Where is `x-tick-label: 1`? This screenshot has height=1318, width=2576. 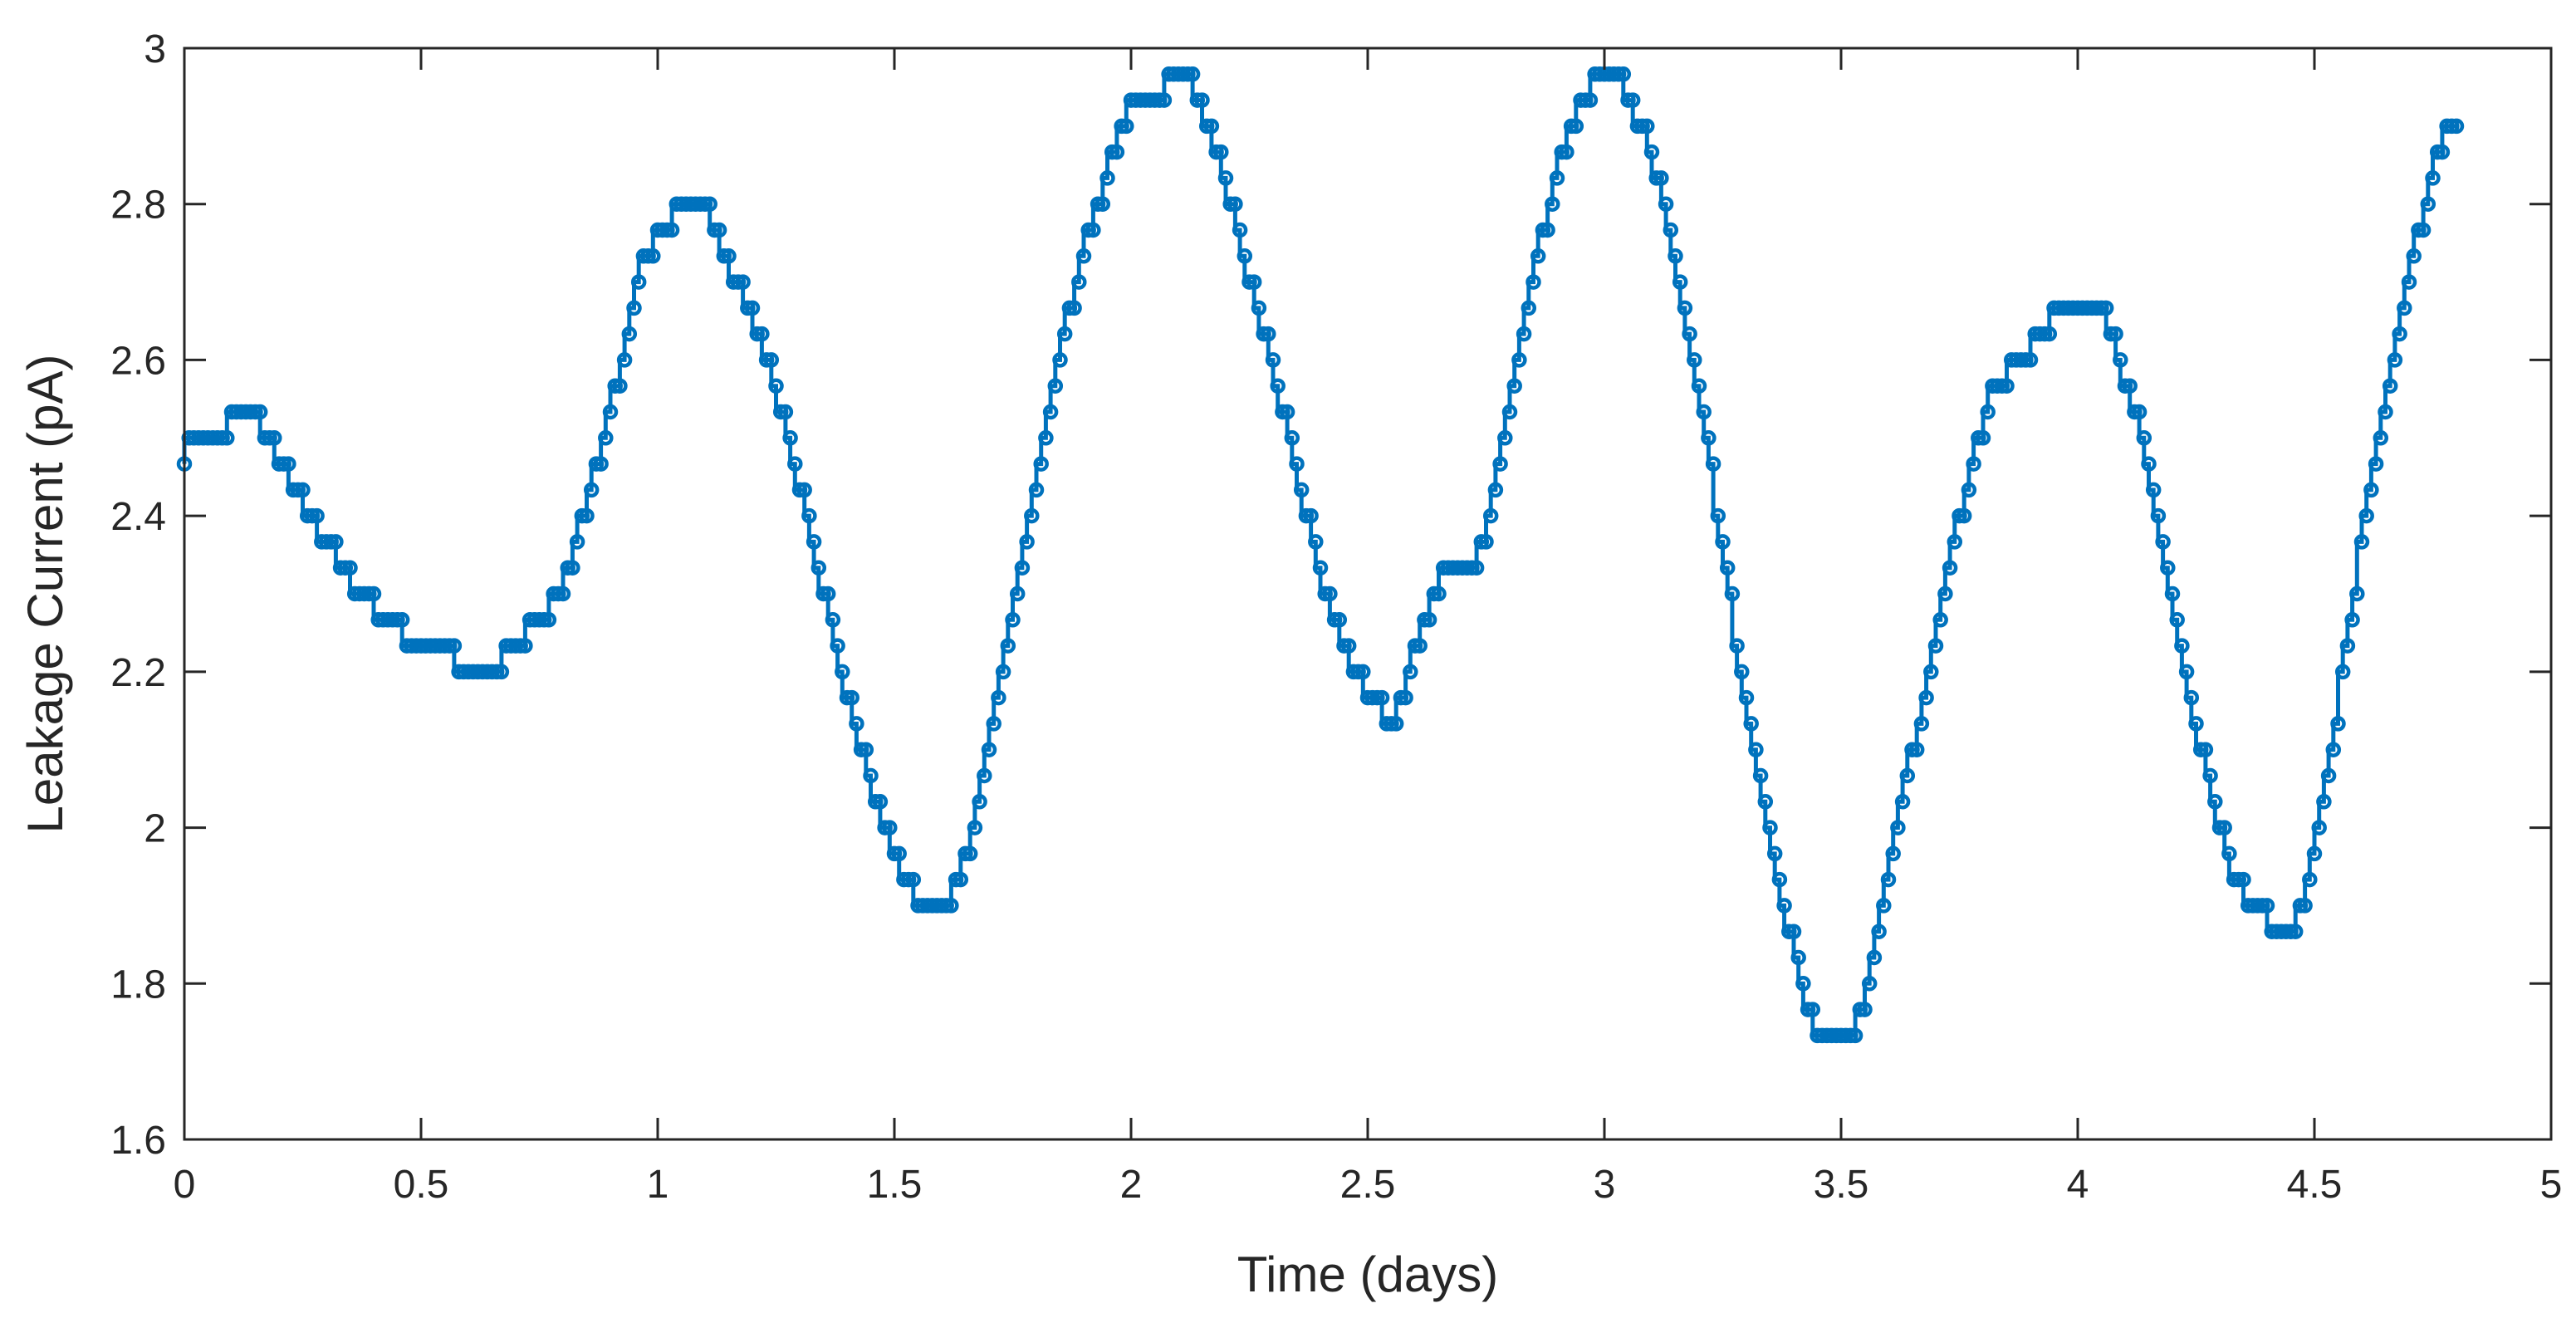 x-tick-label: 1 is located at coordinates (658, 1185).